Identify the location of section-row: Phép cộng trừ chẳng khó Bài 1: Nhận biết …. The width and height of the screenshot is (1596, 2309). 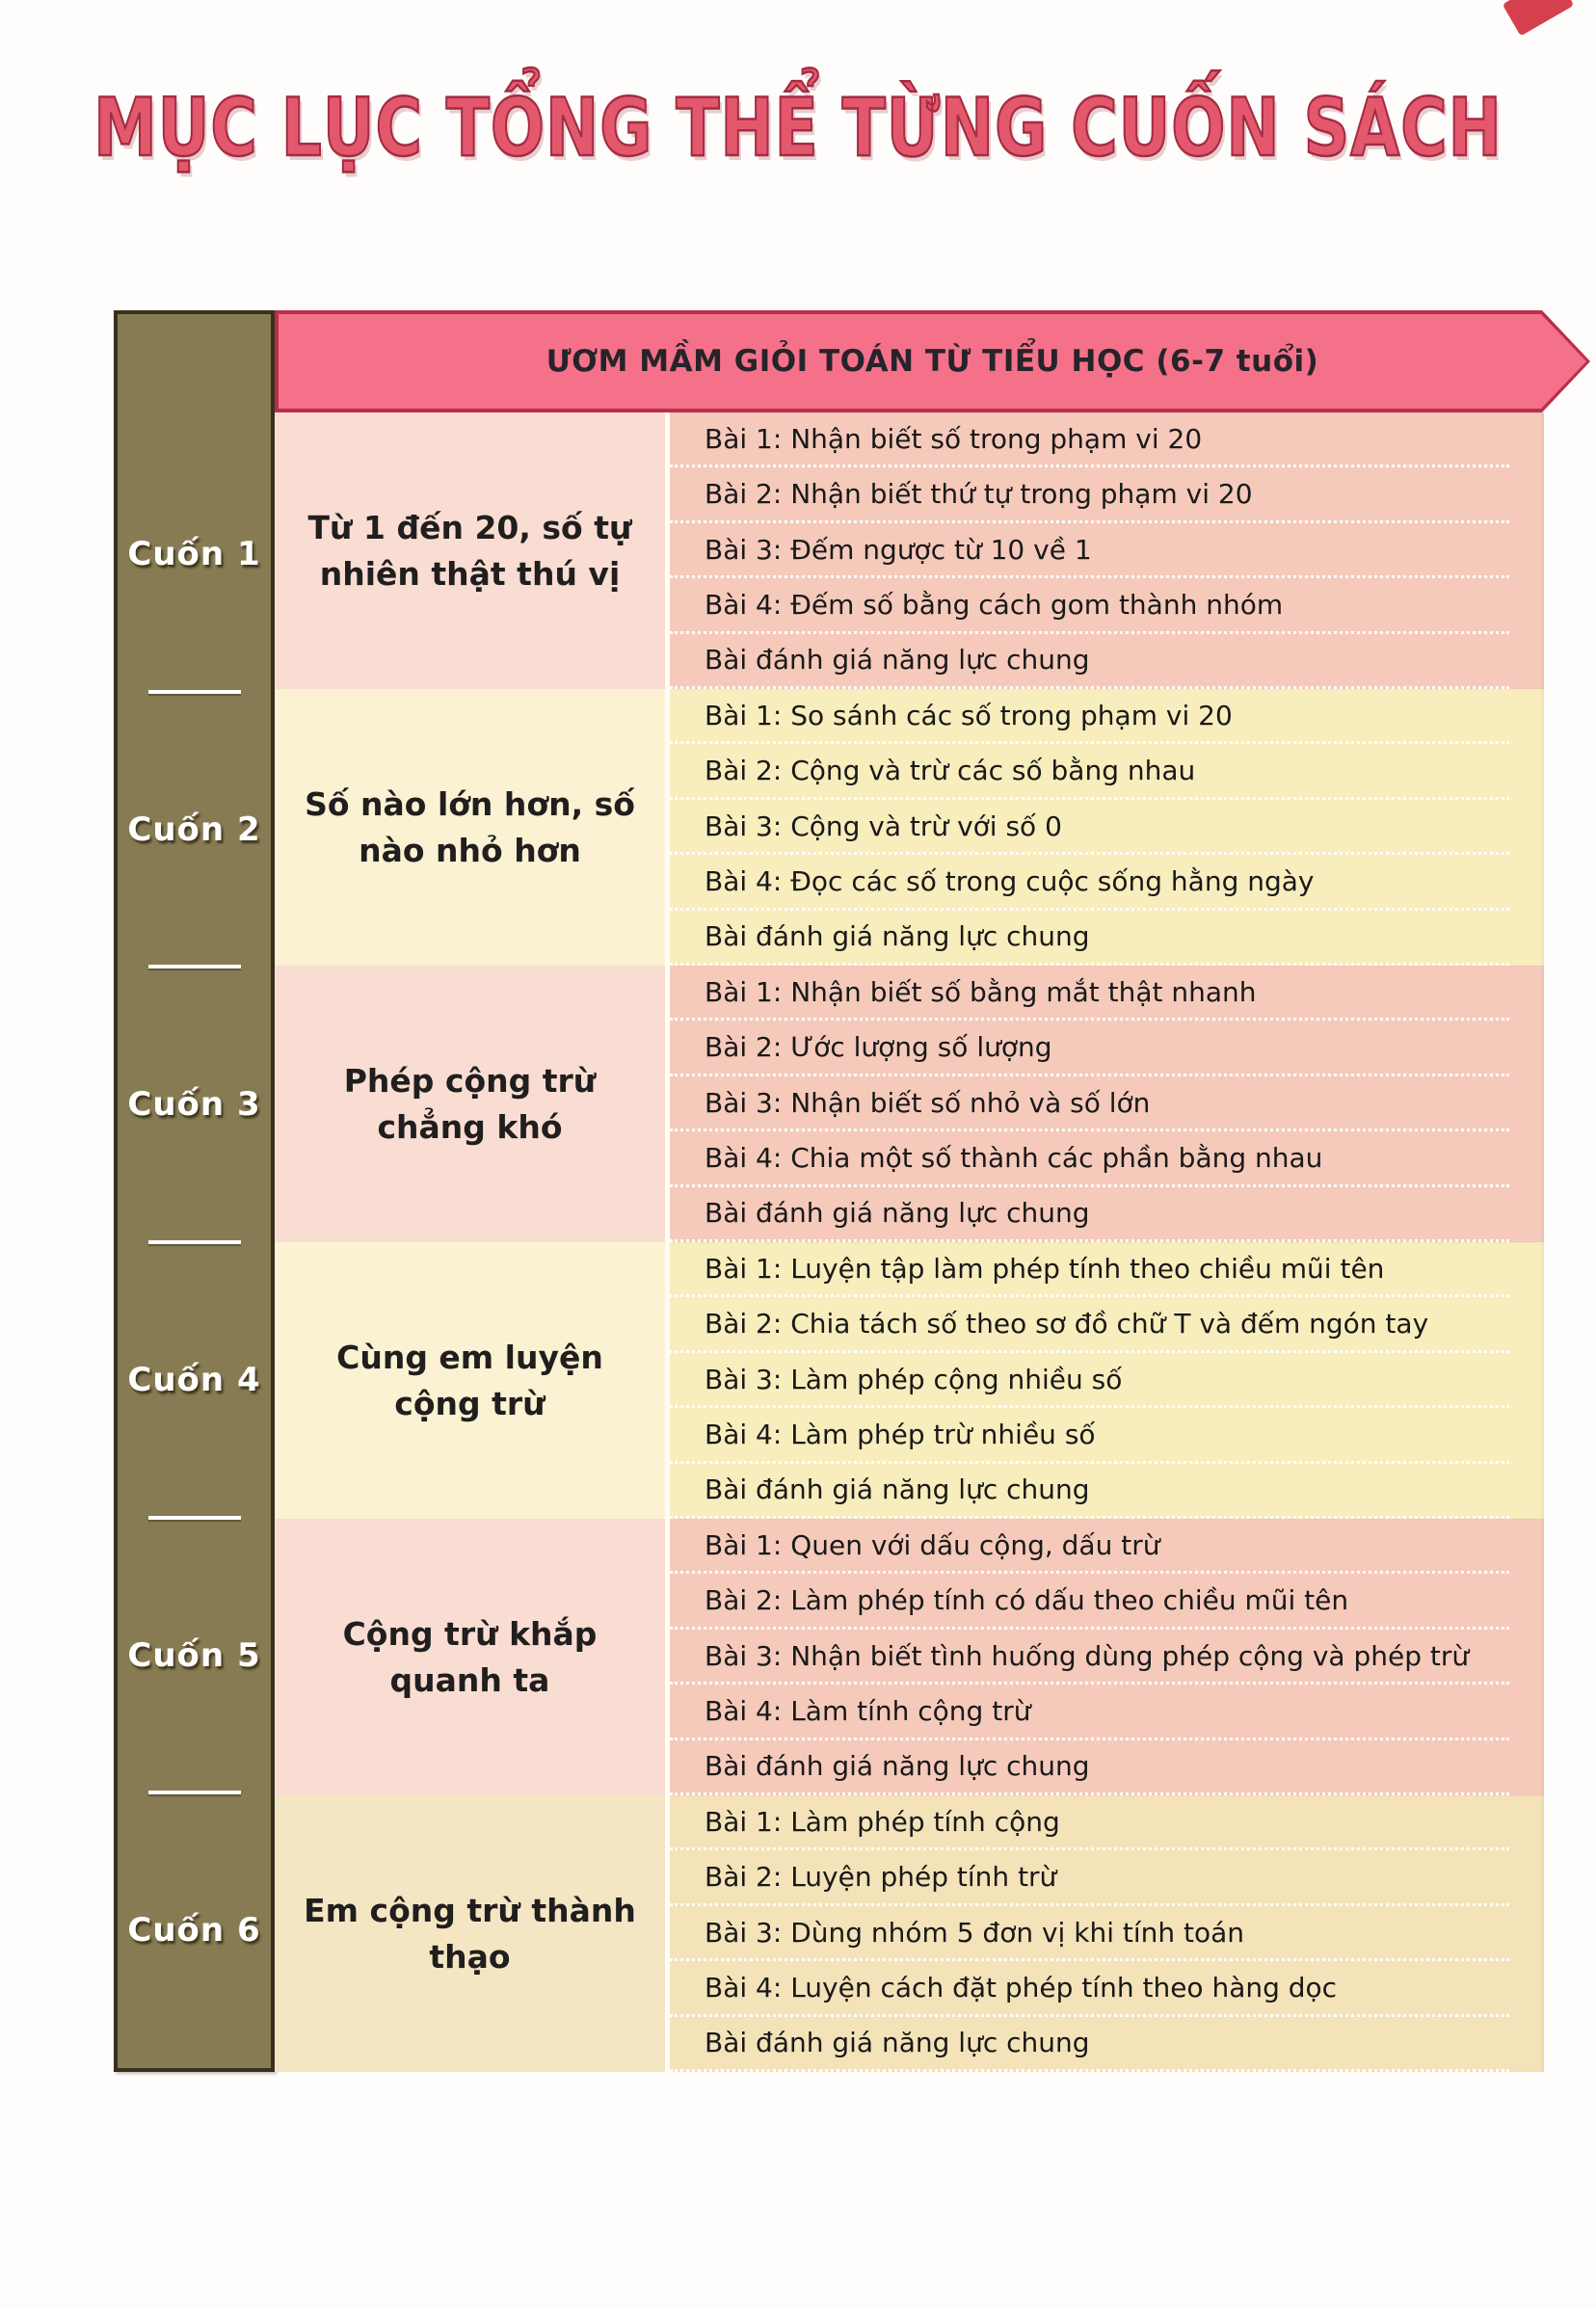
(909, 1104).